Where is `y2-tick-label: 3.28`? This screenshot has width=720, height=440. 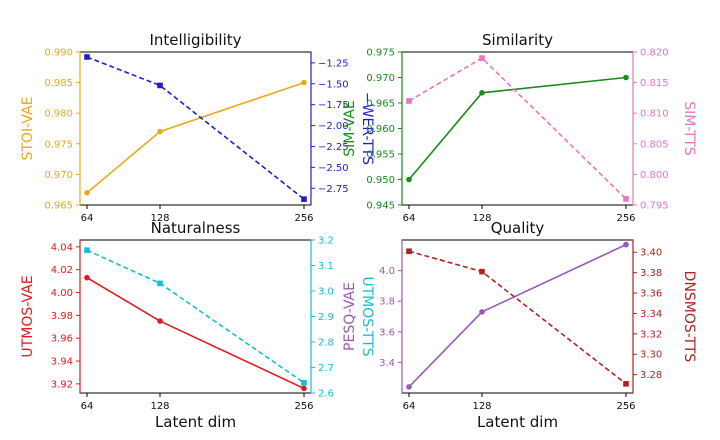
y2-tick-label: 3.28 is located at coordinates (651, 375).